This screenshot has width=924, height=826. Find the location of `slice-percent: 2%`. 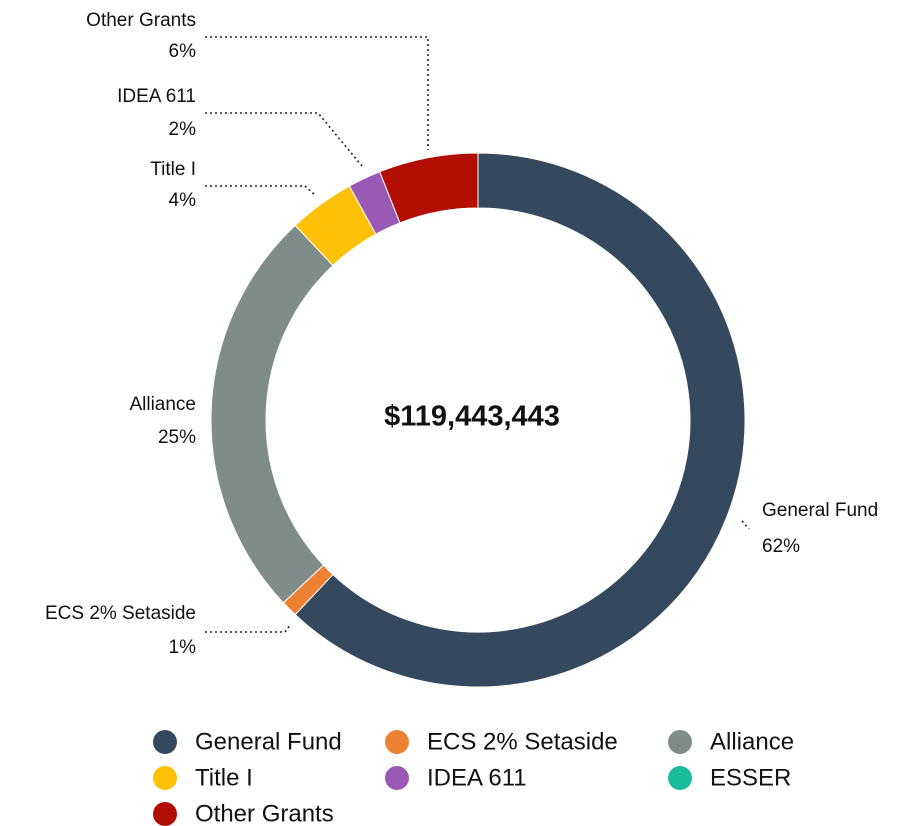

slice-percent: 2% is located at coordinates (183, 129).